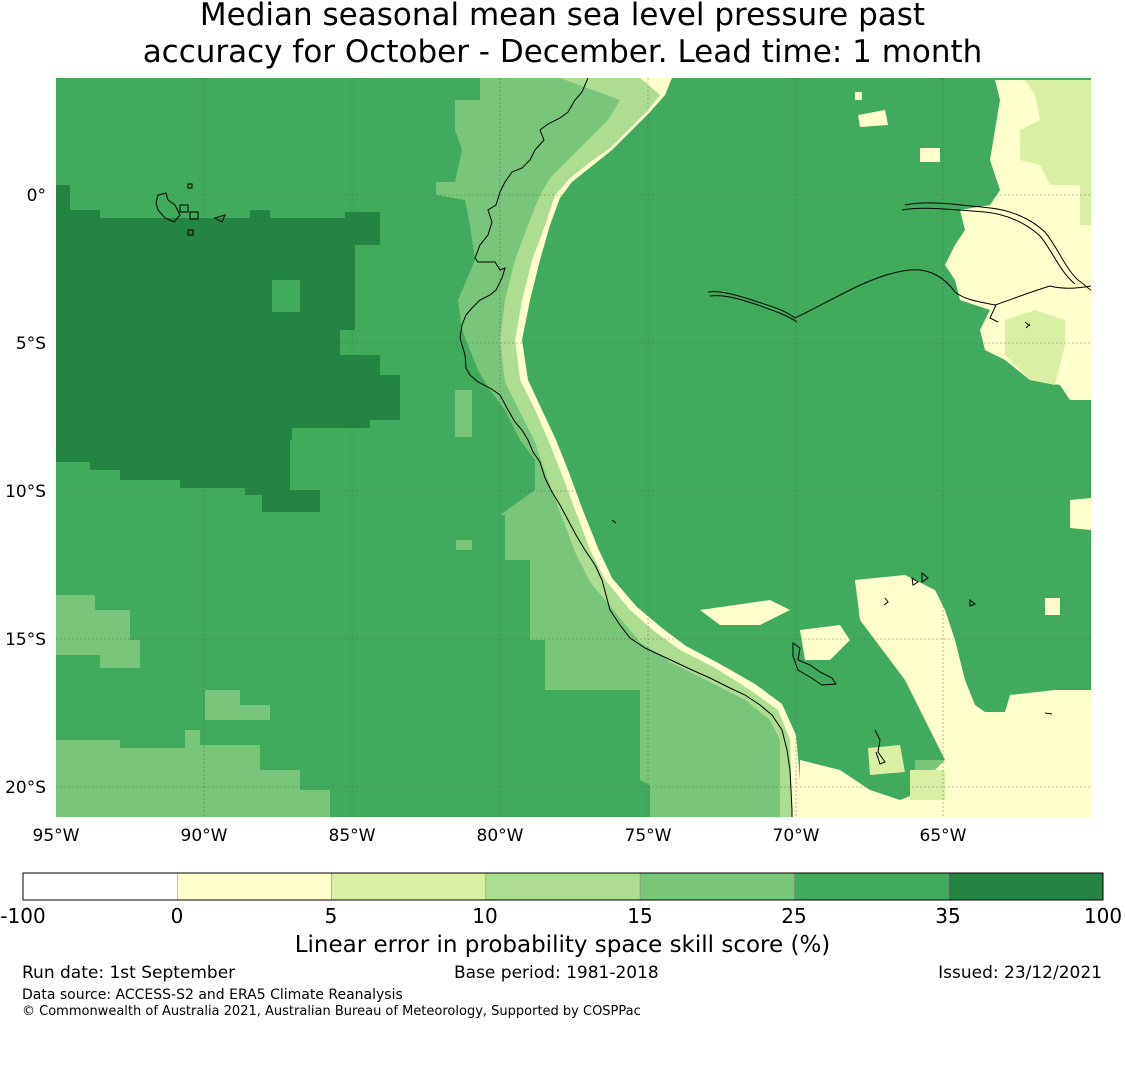  What do you see at coordinates (98, 631) in the screenshot?
I see `patch-skill-15-25-west` at bounding box center [98, 631].